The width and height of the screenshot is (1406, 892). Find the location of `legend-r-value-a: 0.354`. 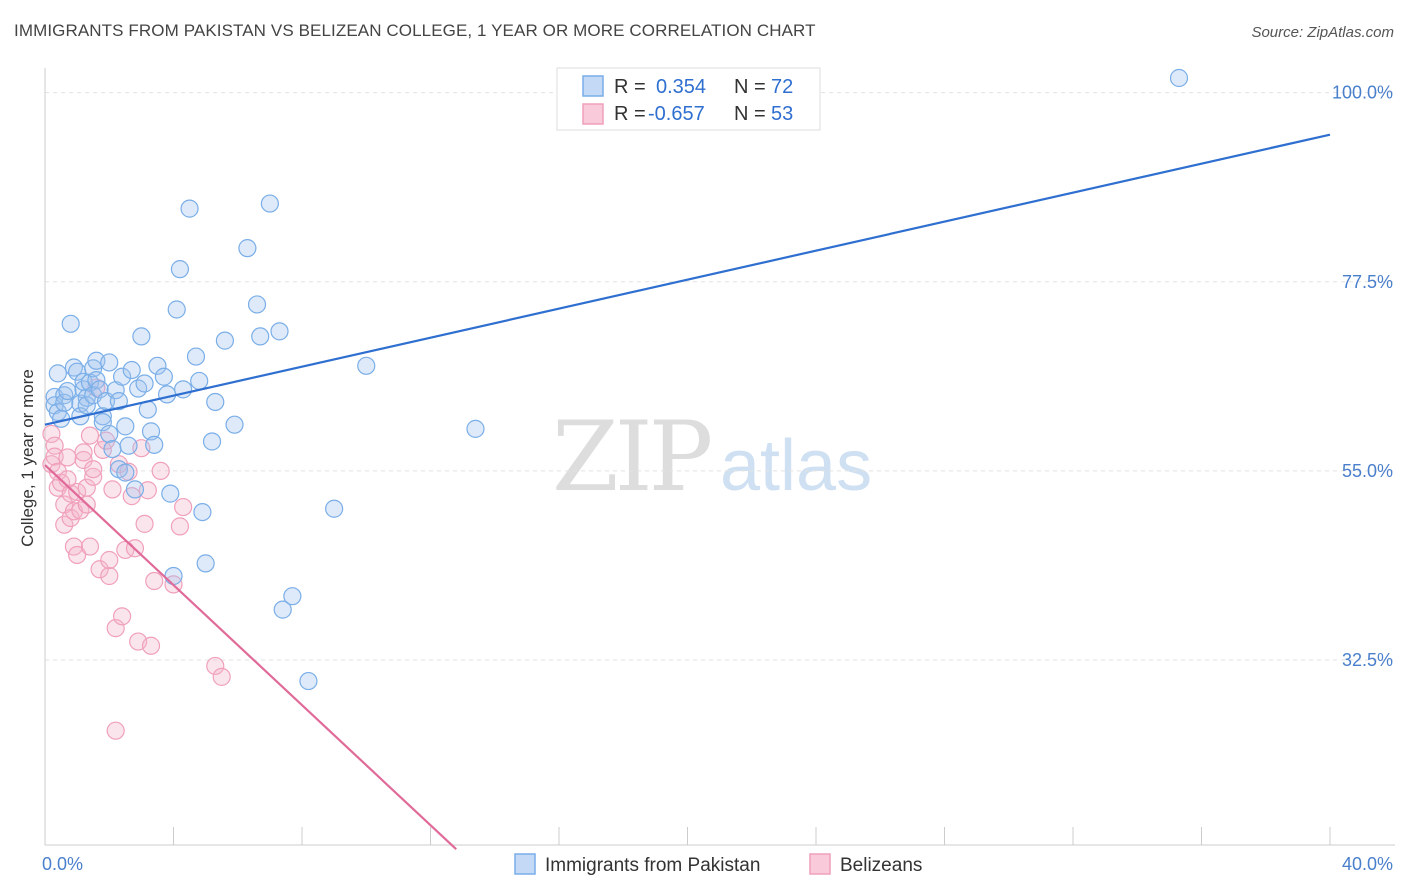

legend-r-value-a: 0.354 is located at coordinates (681, 87).